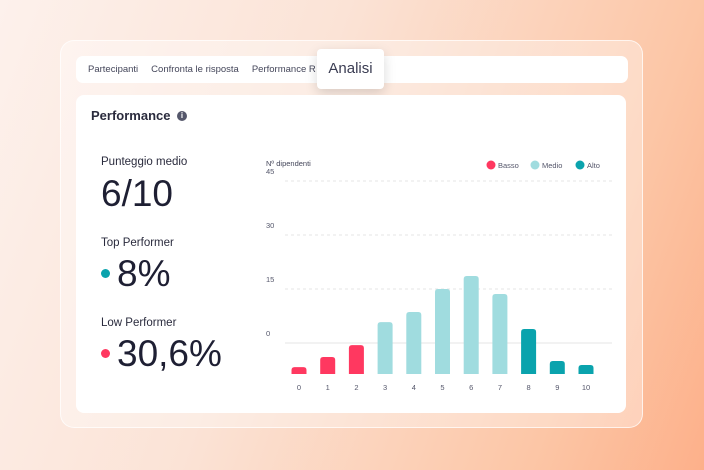  What do you see at coordinates (586, 387) in the screenshot?
I see `x-tick-label: 10` at bounding box center [586, 387].